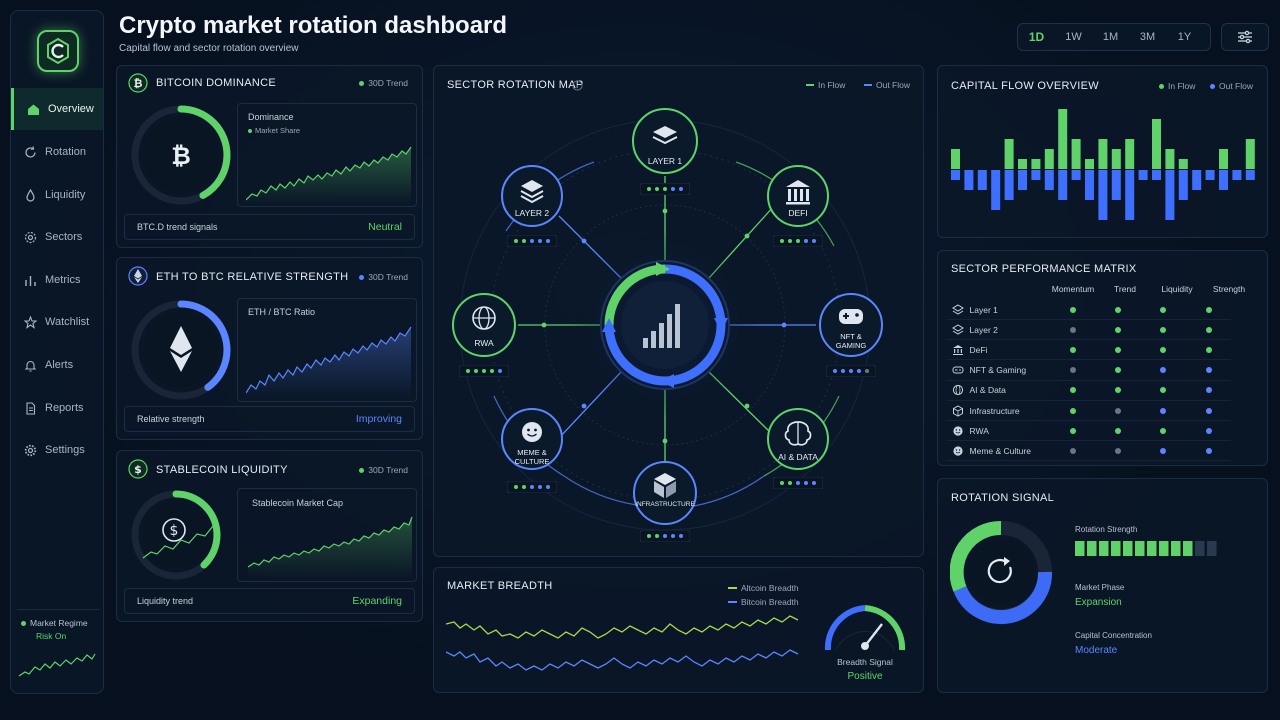 This screenshot has height=720, width=1280. Describe the element at coordinates (57, 322) in the screenshot. I see `sidebar-item-watchlist: Watchlist` at that location.